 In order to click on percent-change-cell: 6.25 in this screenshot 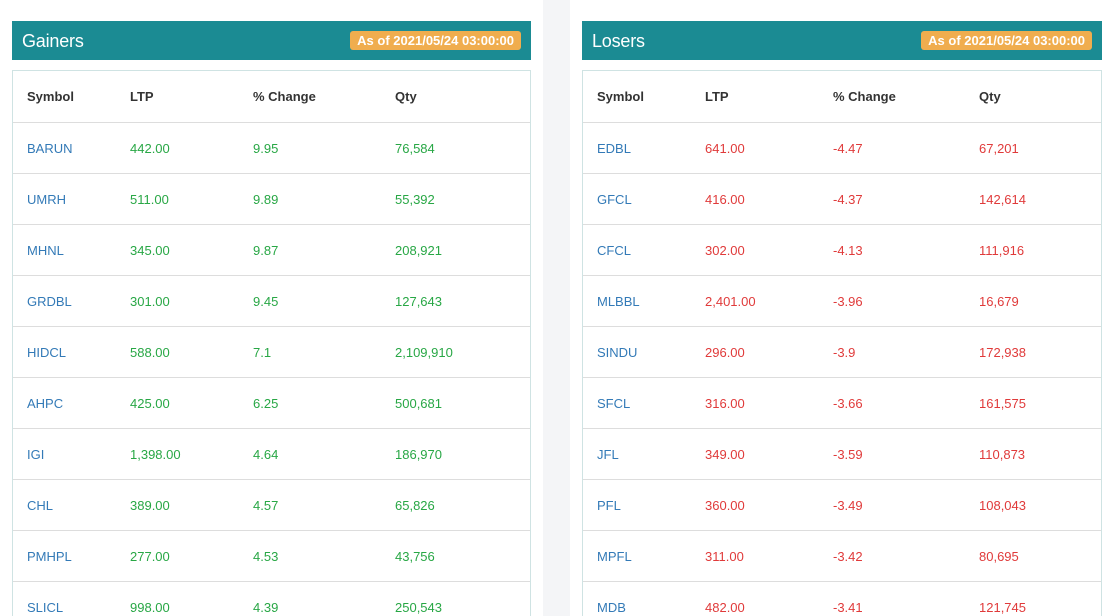, I will do `click(324, 403)`.